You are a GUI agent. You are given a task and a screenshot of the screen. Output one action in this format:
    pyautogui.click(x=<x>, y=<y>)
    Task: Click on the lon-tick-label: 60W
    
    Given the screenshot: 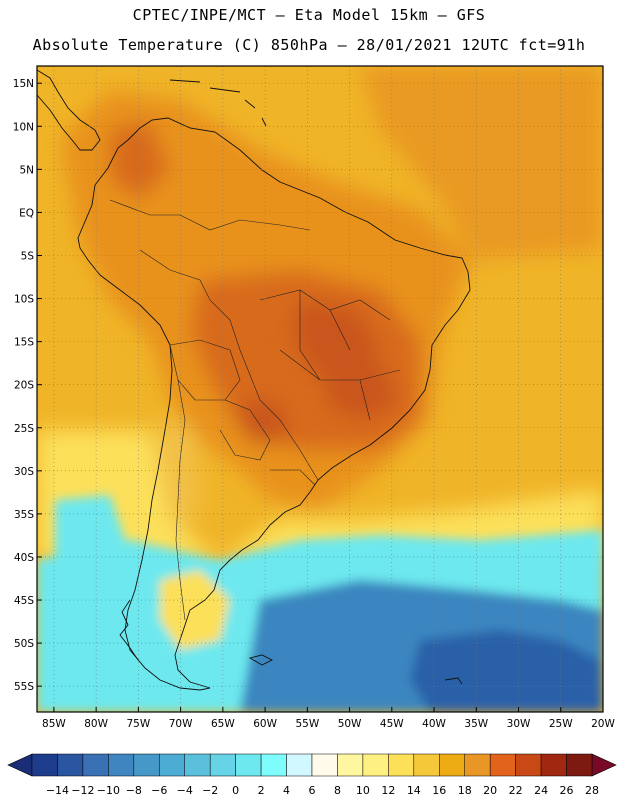 What is the action you would take?
    pyautogui.click(x=265, y=724)
    